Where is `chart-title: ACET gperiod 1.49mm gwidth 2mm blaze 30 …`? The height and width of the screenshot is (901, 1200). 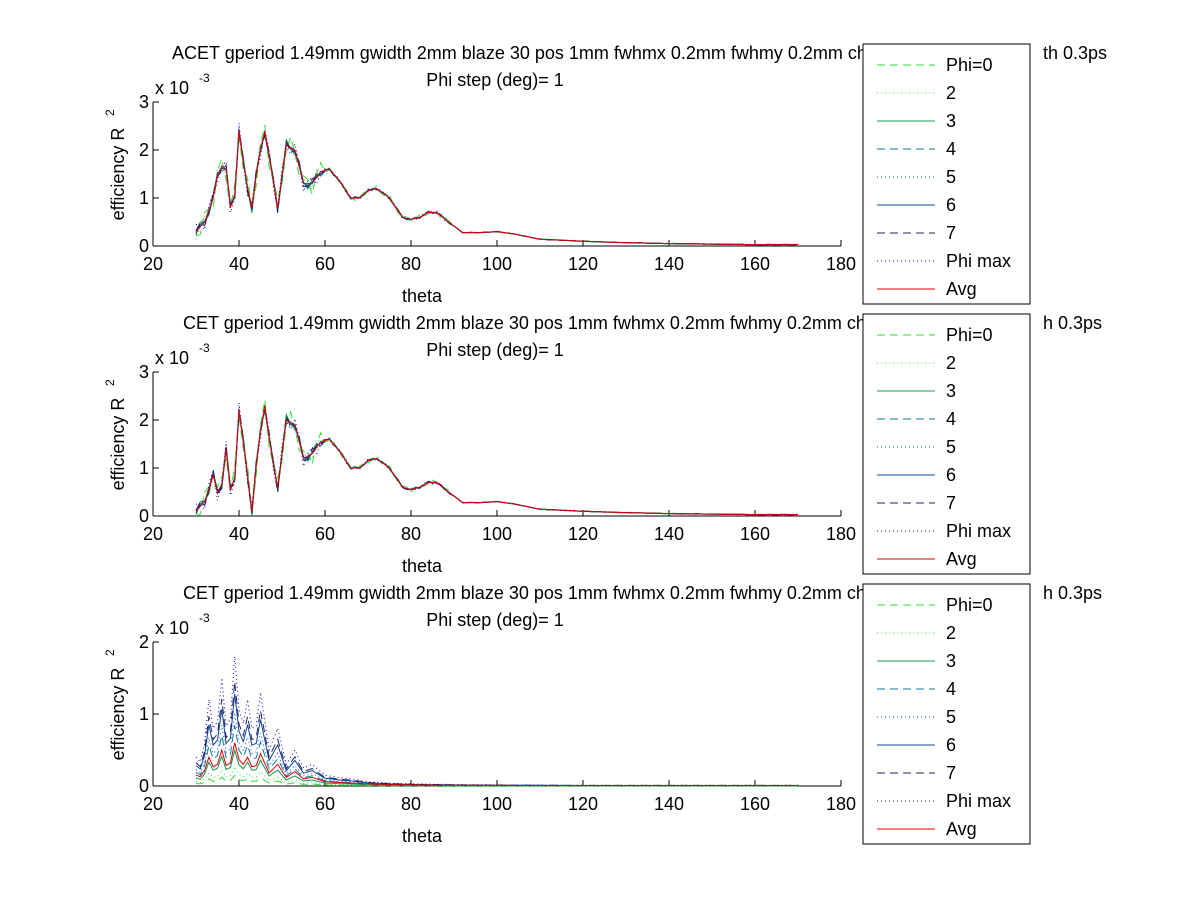
chart-title: ACET gperiod 1.49mm gwidth 2mm blaze 30 … is located at coordinates (555, 53).